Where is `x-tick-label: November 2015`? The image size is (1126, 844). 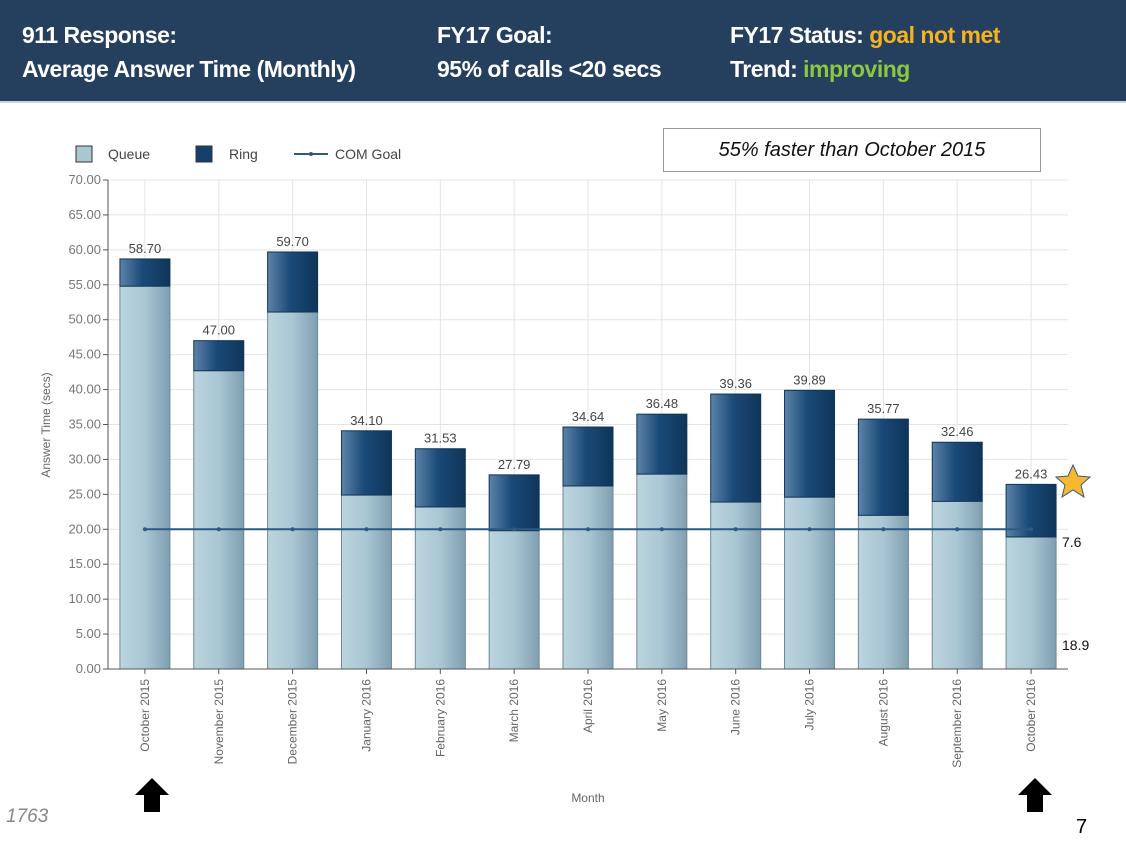
x-tick-label: November 2015 is located at coordinates (219, 722).